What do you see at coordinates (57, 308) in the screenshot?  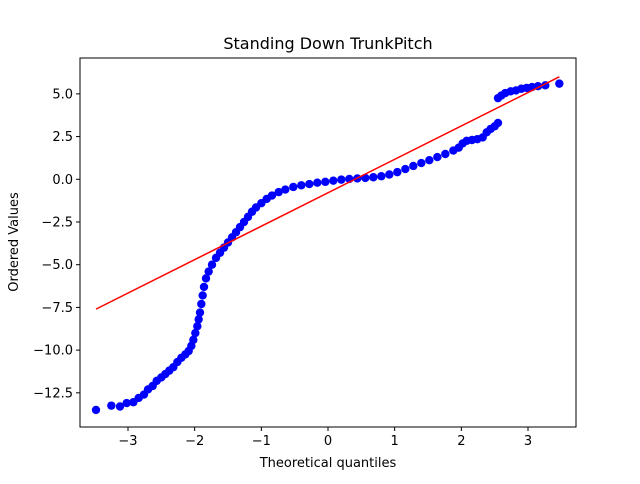 I see `y-tick-label: −7.5` at bounding box center [57, 308].